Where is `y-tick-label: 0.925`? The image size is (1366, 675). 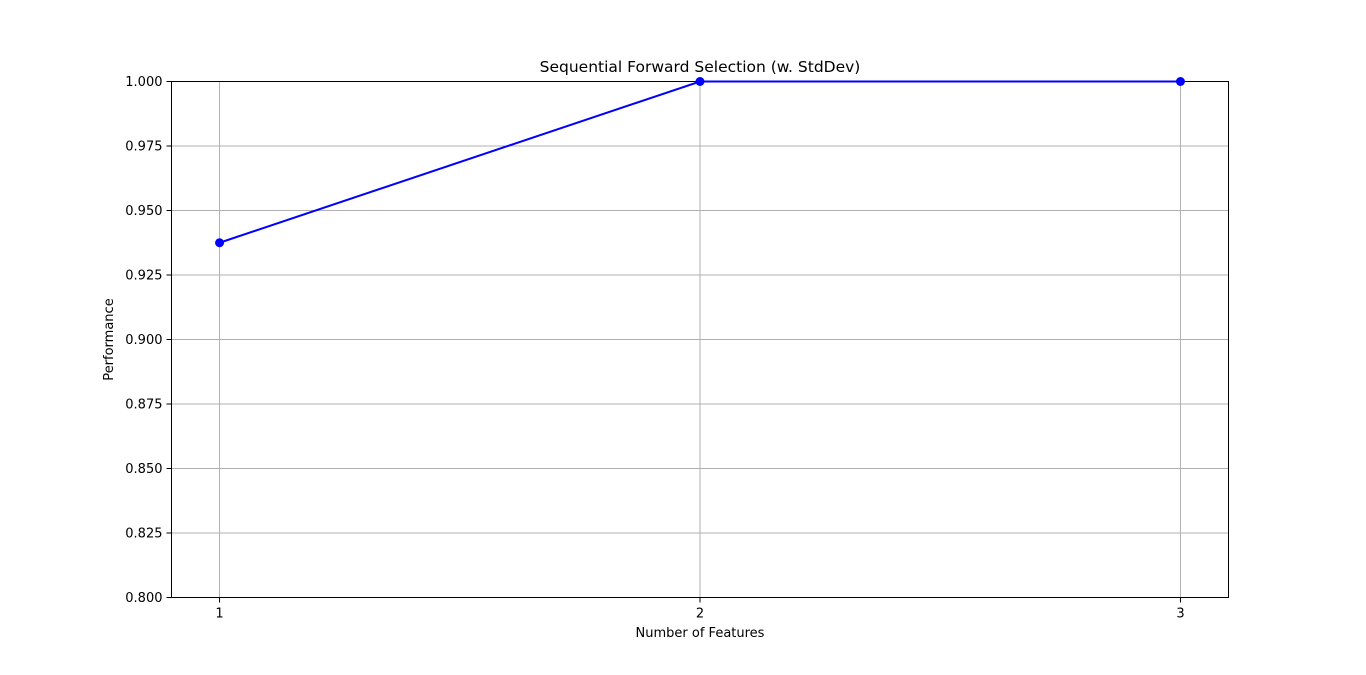 y-tick-label: 0.925 is located at coordinates (143, 276).